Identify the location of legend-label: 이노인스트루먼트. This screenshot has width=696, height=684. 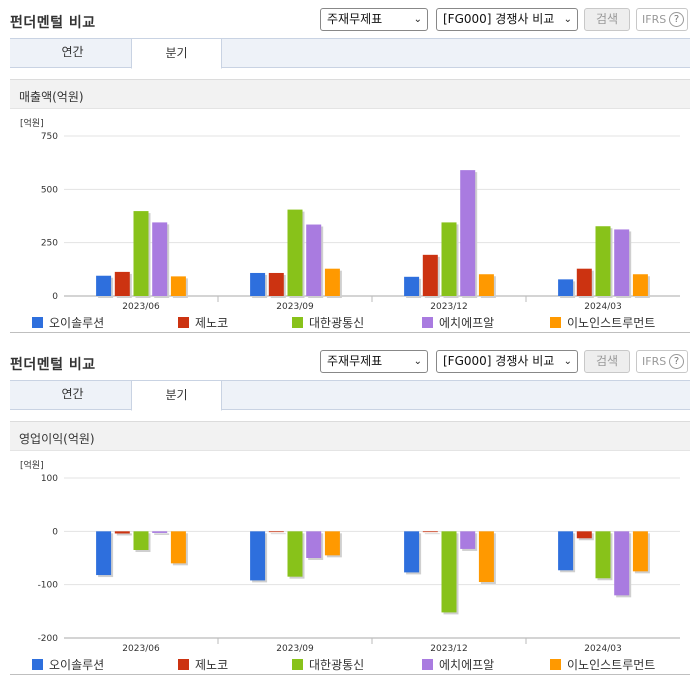
(611, 323).